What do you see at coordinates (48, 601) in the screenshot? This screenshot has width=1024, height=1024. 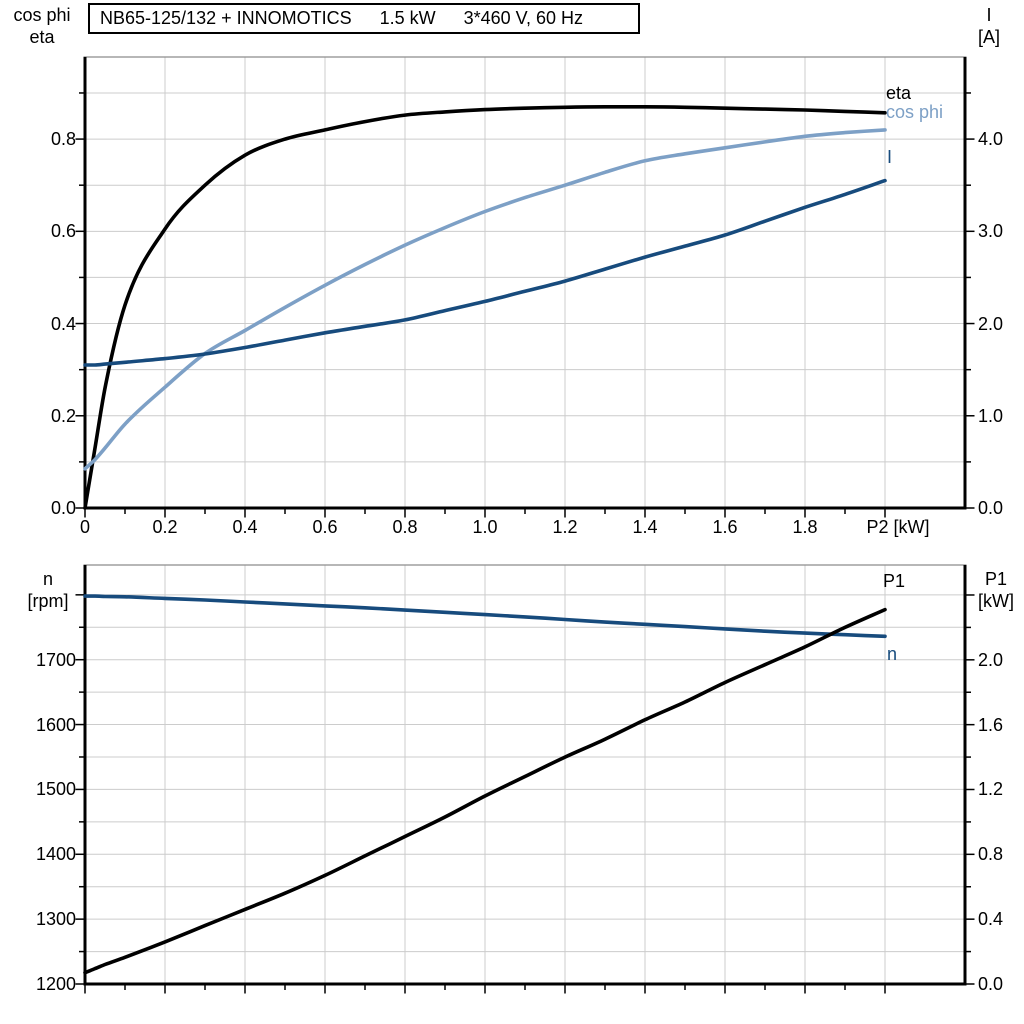 I see `speed-axis-unit-label: [rpm]` at bounding box center [48, 601].